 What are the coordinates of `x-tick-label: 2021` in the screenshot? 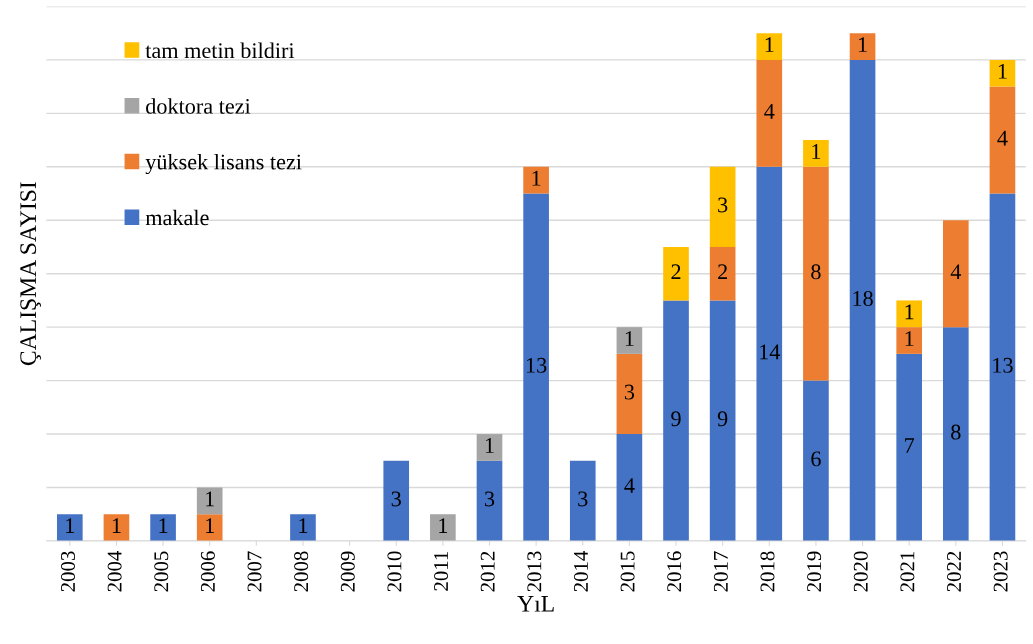 It's located at (907, 571).